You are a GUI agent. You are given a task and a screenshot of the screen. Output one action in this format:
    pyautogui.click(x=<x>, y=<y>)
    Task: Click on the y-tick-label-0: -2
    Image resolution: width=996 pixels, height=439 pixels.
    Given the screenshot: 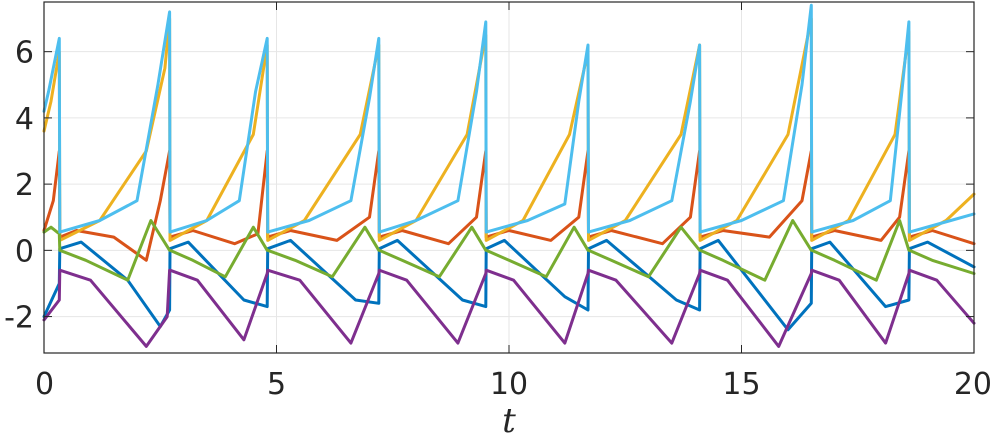 What is the action you would take?
    pyautogui.click(x=19, y=318)
    